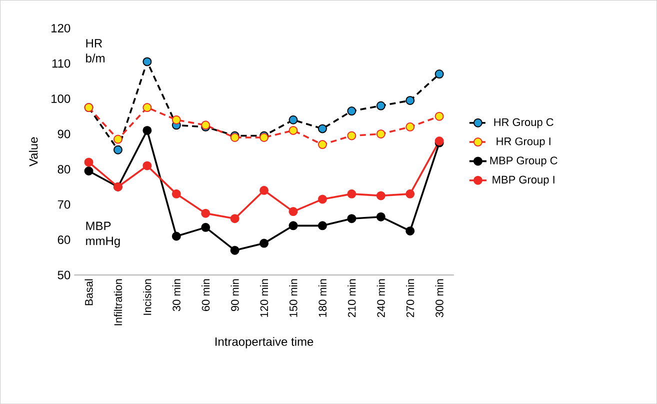 The height and width of the screenshot is (404, 657). What do you see at coordinates (264, 342) in the screenshot?
I see `x-axis-title: Intraopertaive time` at bounding box center [264, 342].